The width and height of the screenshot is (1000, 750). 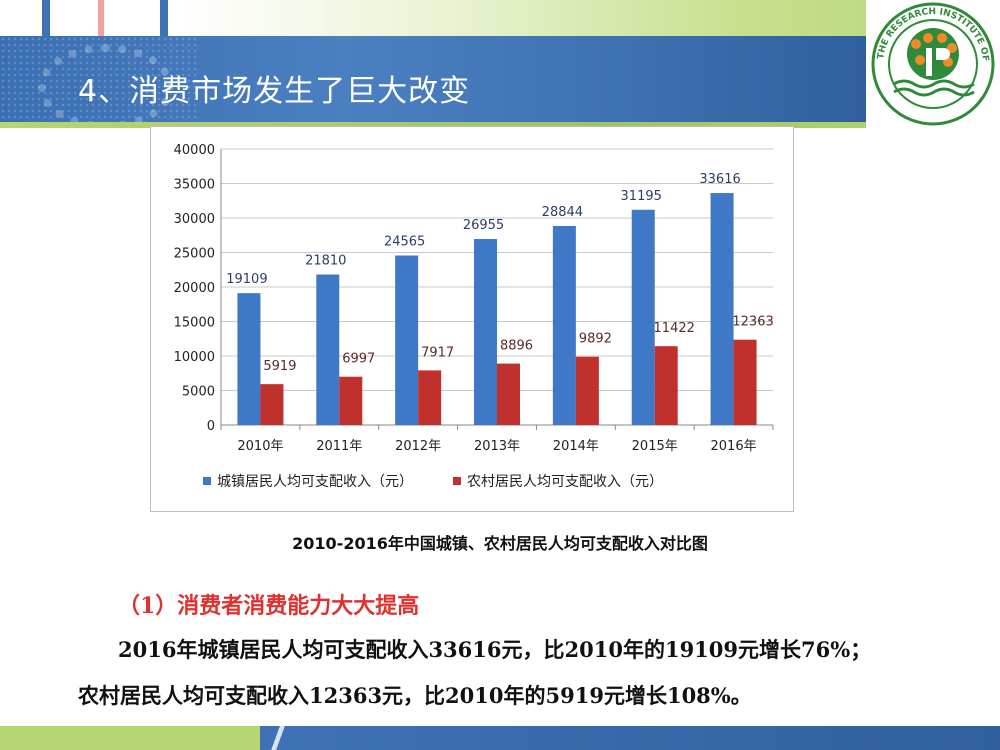 What do you see at coordinates (576, 446) in the screenshot?
I see `x-tick-label: 2014年` at bounding box center [576, 446].